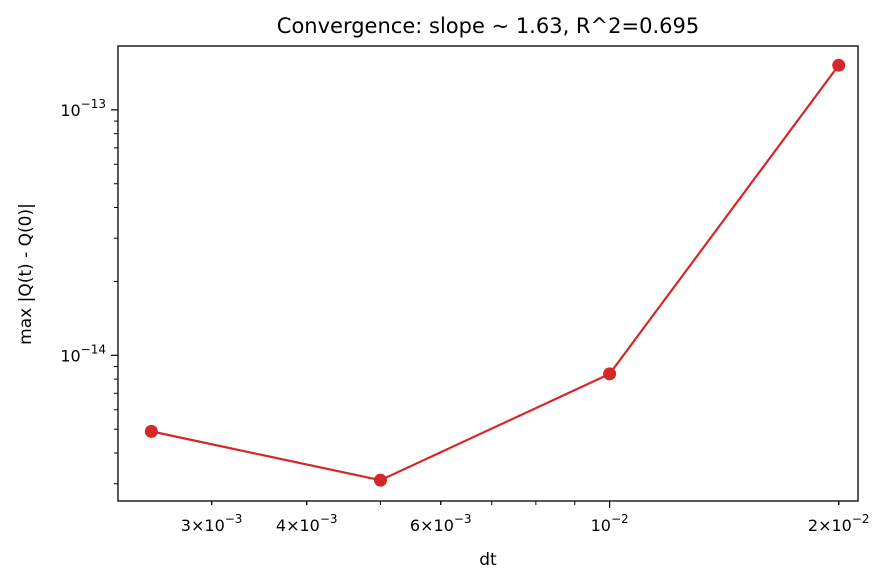 The image size is (883, 585). Describe the element at coordinates (26, 274) in the screenshot. I see `y-axis-label: max |Q(t) - Q(0)|` at that location.